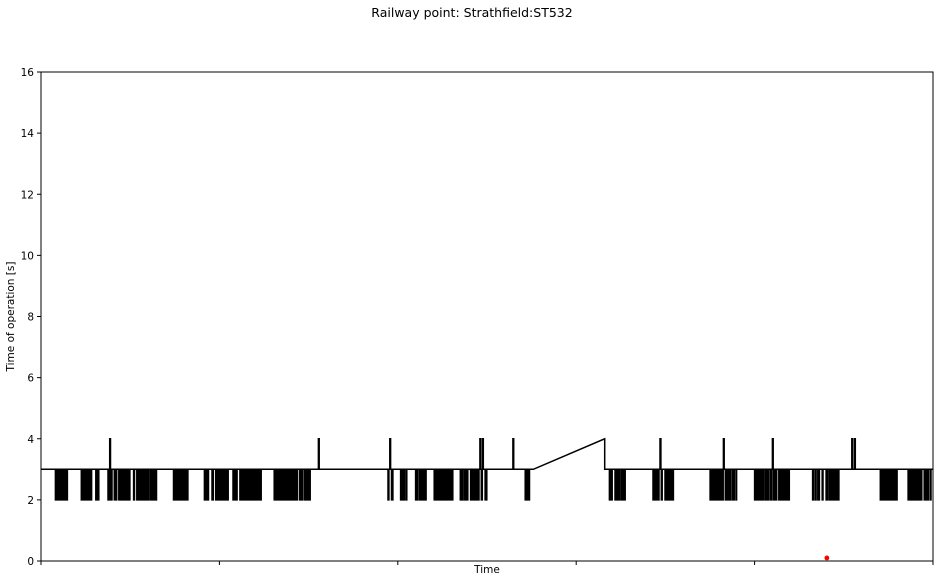 The image size is (944, 582). Describe the element at coordinates (30, 440) in the screenshot. I see `y-tick-label: 4` at that location.